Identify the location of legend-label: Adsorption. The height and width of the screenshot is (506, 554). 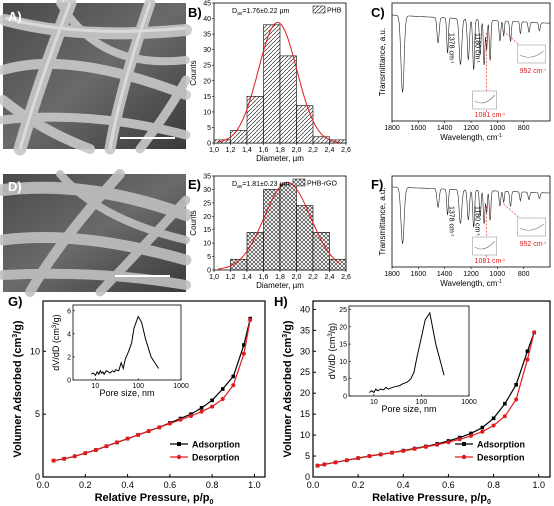
(216, 445).